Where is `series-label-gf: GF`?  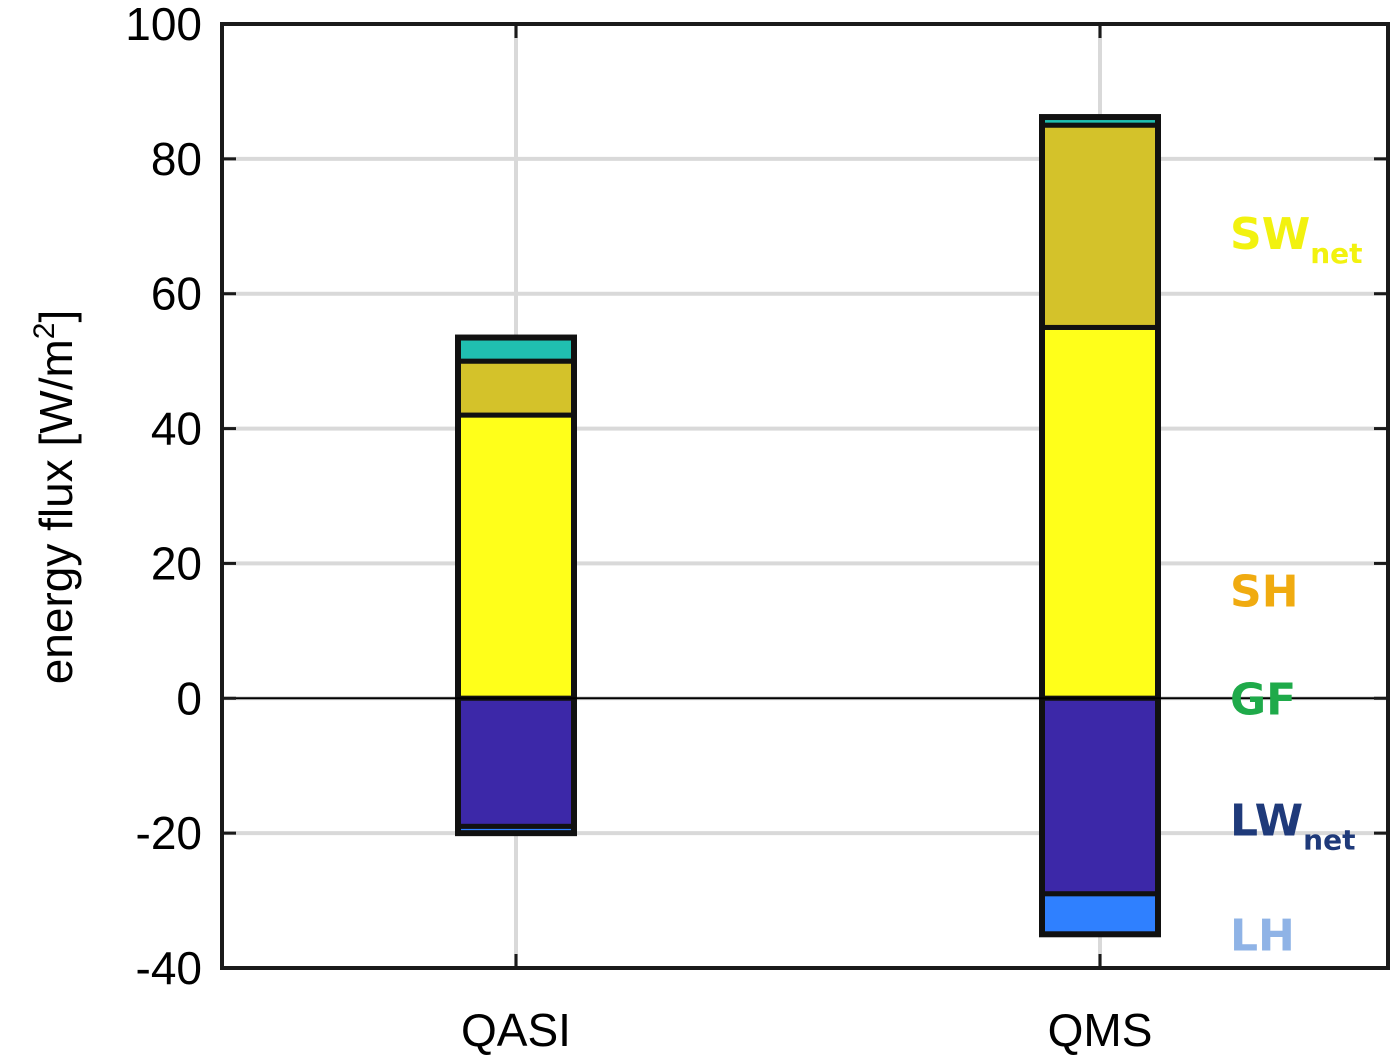 series-label-gf: GF is located at coordinates (1263, 699).